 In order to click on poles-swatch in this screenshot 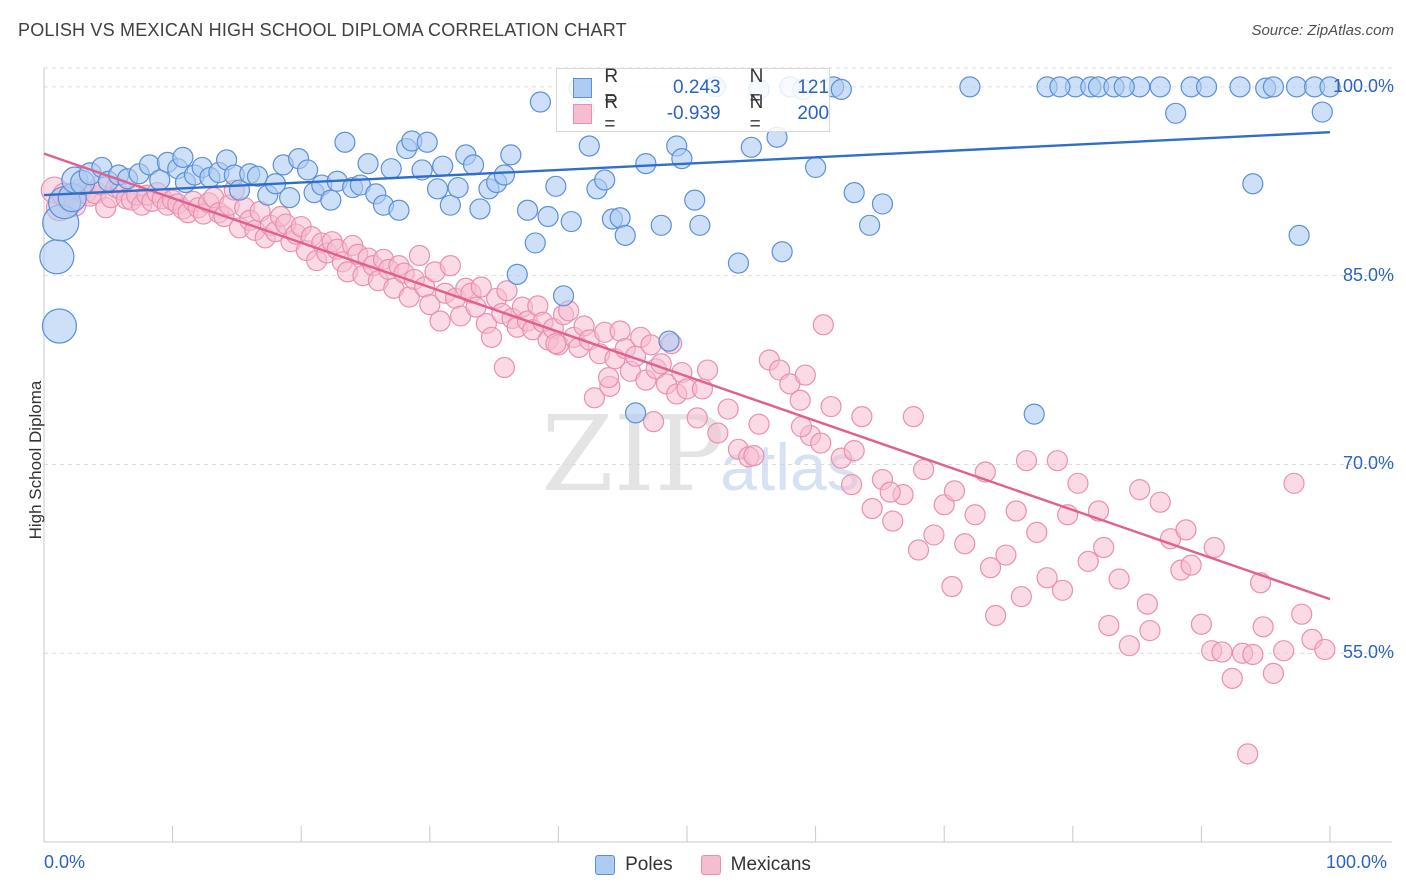, I will do `click(583, 88)`.